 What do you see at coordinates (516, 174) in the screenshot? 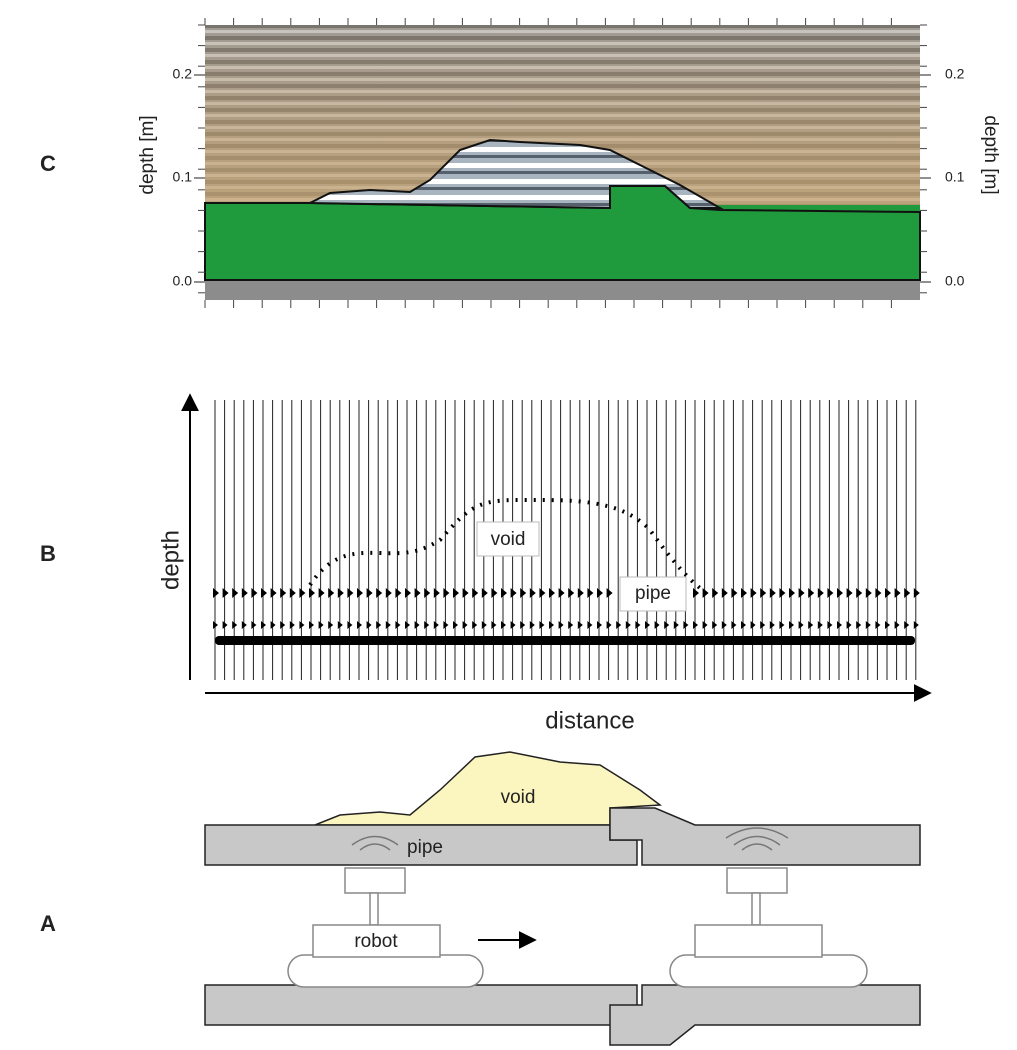
I see `void-region` at bounding box center [516, 174].